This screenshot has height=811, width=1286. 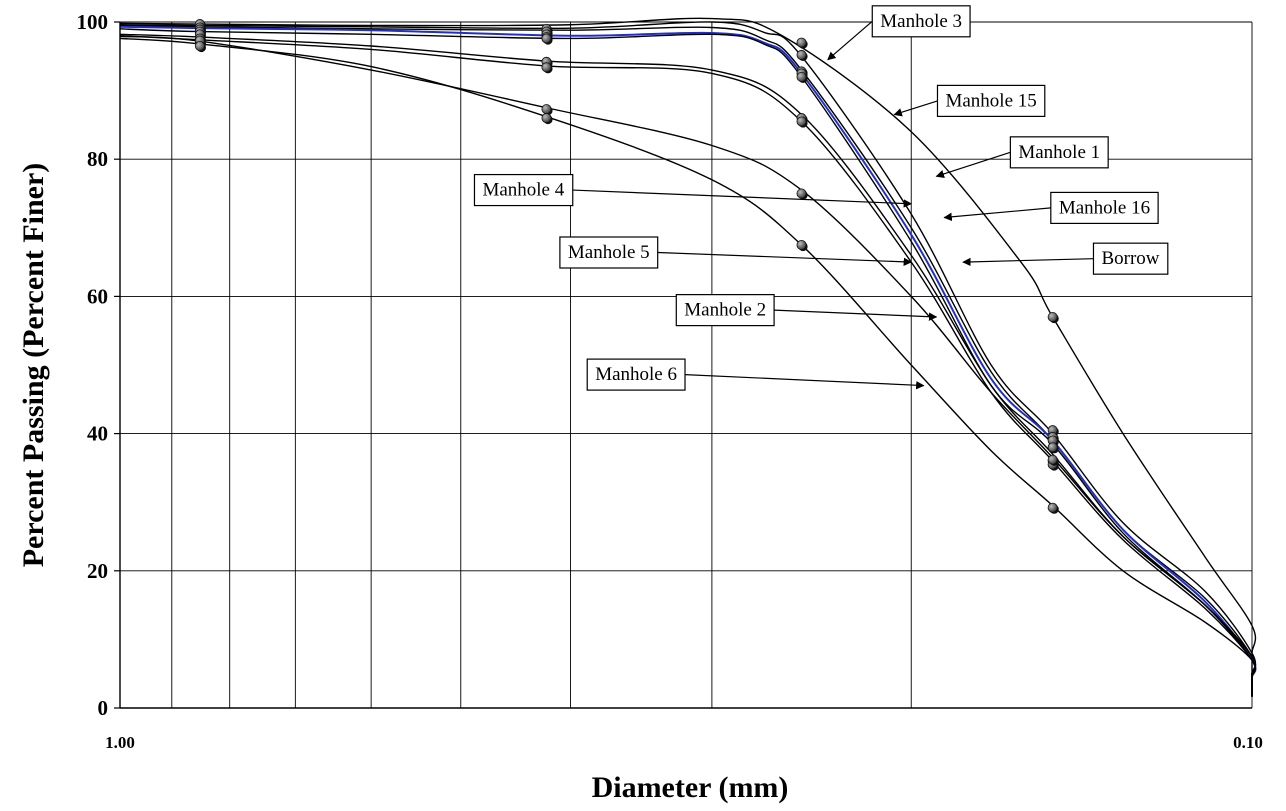 I want to click on annotation-label-manhole-2: Manhole 2, so click(x=725, y=310).